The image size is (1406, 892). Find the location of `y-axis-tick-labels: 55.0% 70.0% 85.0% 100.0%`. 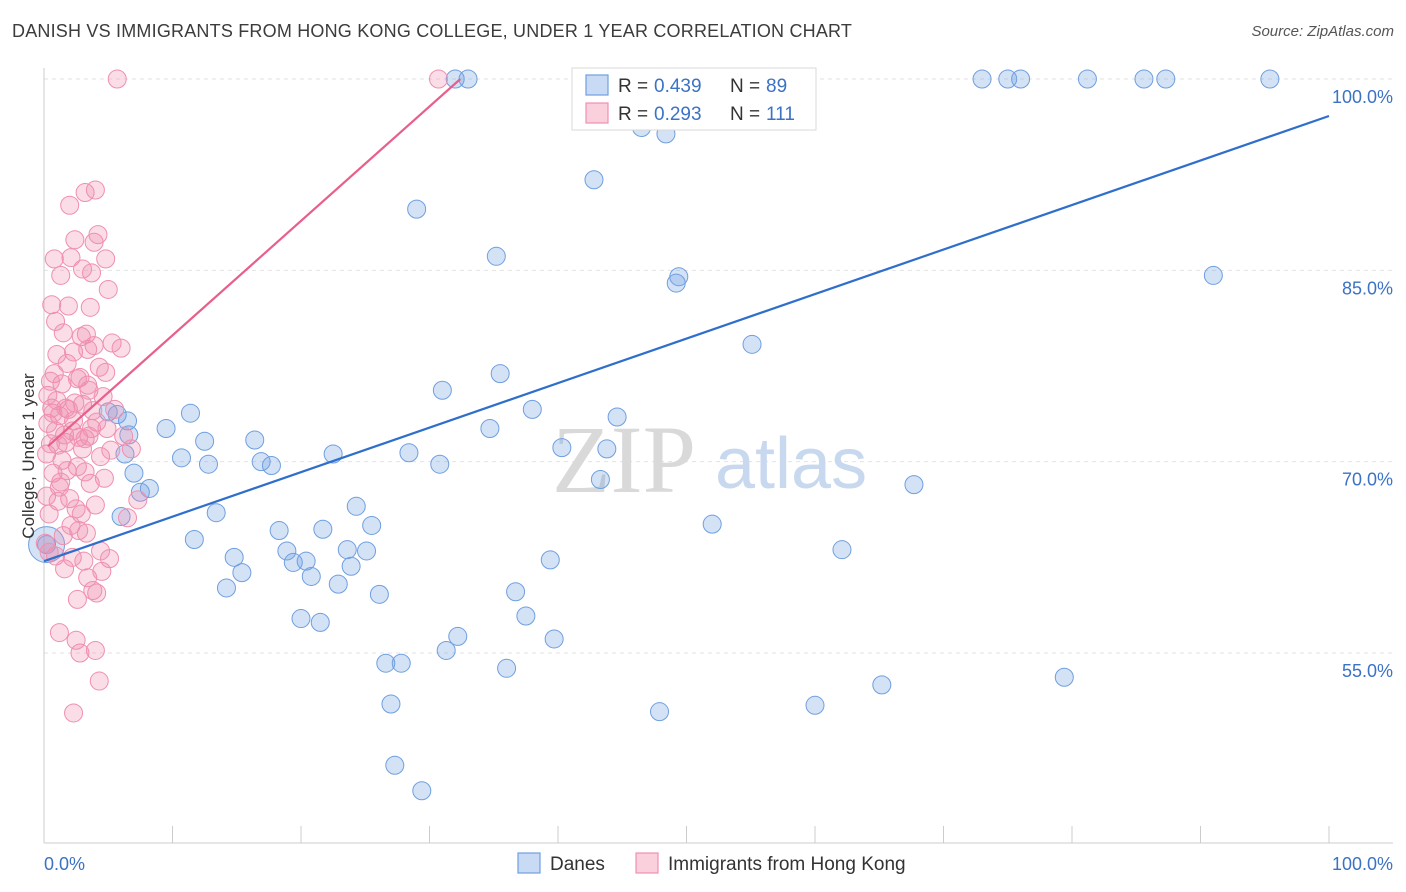

y-axis-tick-labels: 55.0% 70.0% 85.0% 100.0% is located at coordinates (1362, 384).